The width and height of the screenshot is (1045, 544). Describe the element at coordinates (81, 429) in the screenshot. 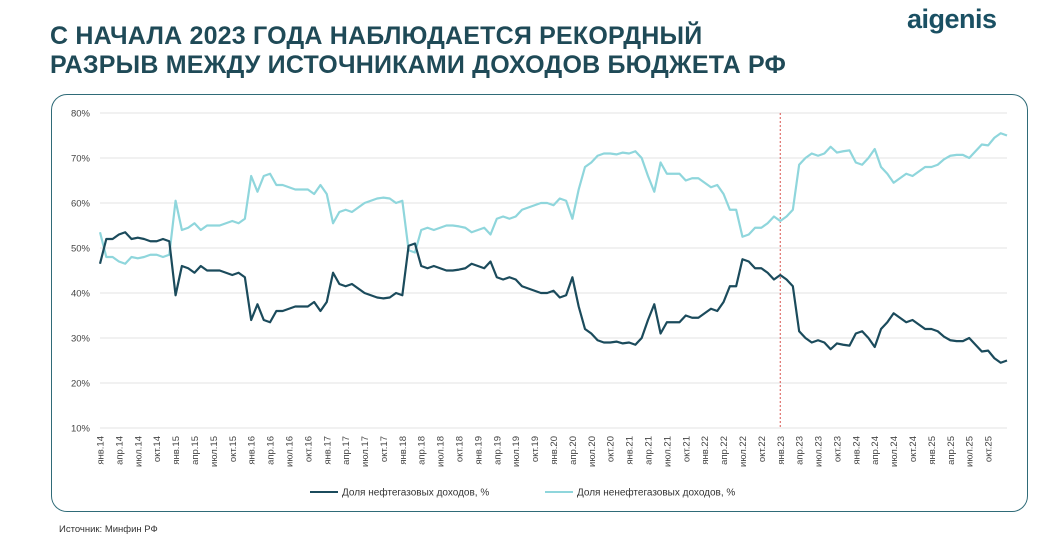

I see `y-tick-label: 10%` at that location.